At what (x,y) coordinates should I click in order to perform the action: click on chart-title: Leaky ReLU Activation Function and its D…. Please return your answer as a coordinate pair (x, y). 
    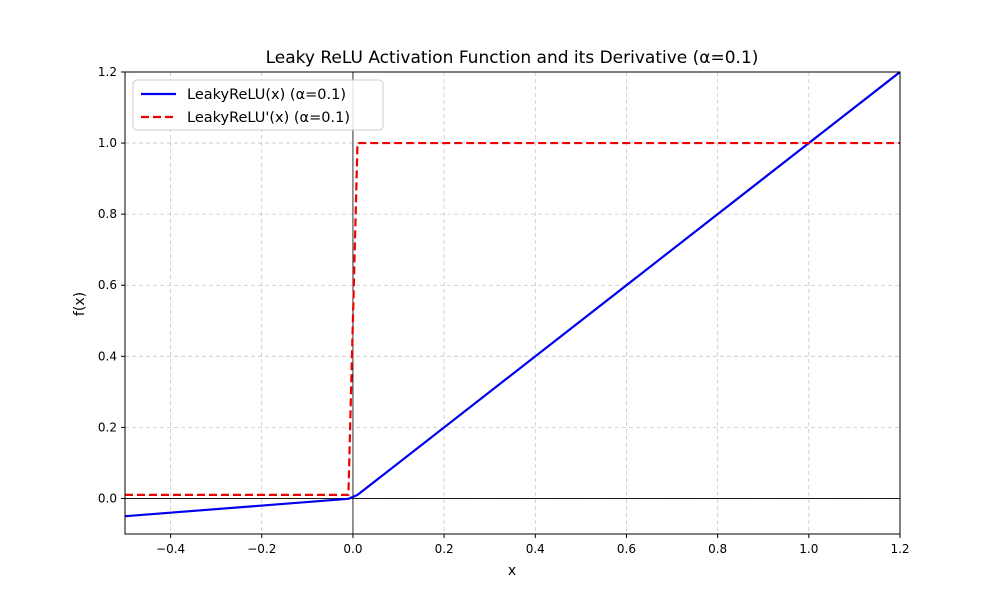
    Looking at the image, I should click on (512, 58).